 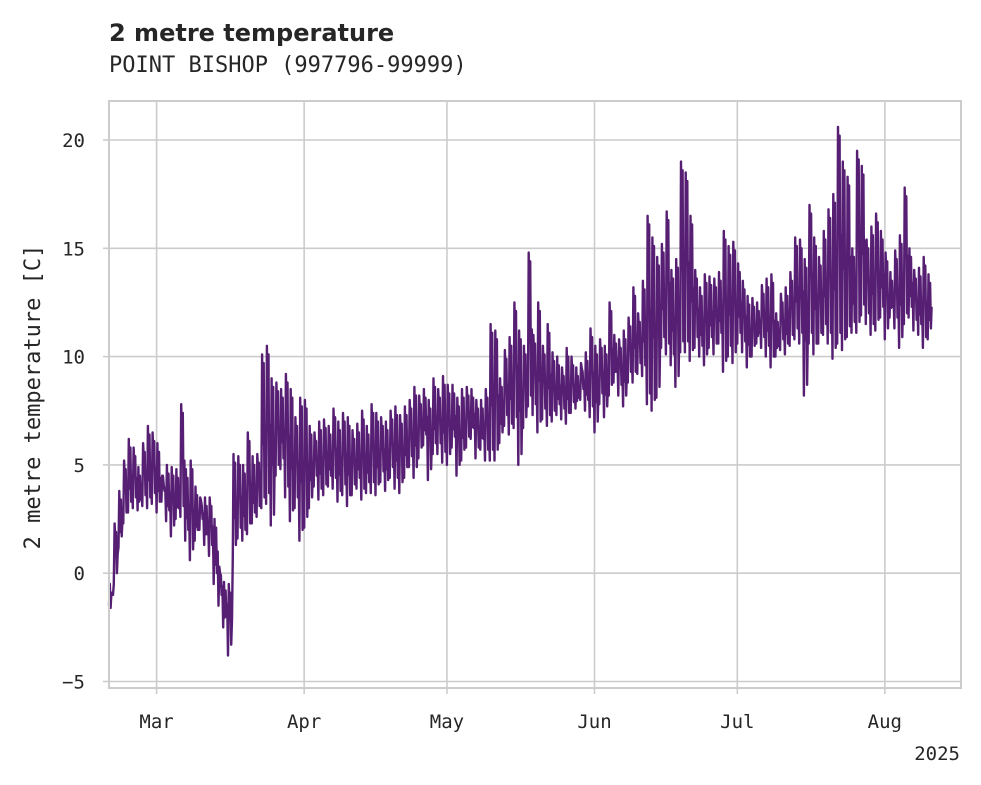 I want to click on y-tick-label: 15, so click(x=73, y=249).